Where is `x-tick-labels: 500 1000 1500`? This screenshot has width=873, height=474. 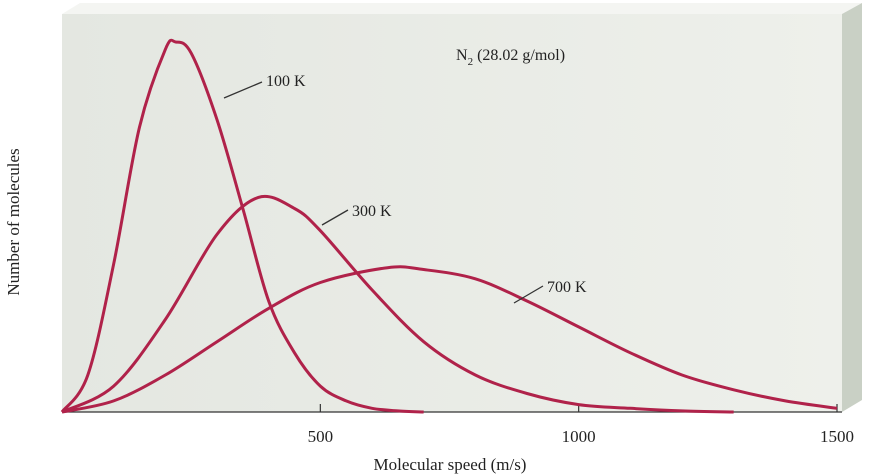
x-tick-labels: 500 1000 1500 is located at coordinates (581, 436).